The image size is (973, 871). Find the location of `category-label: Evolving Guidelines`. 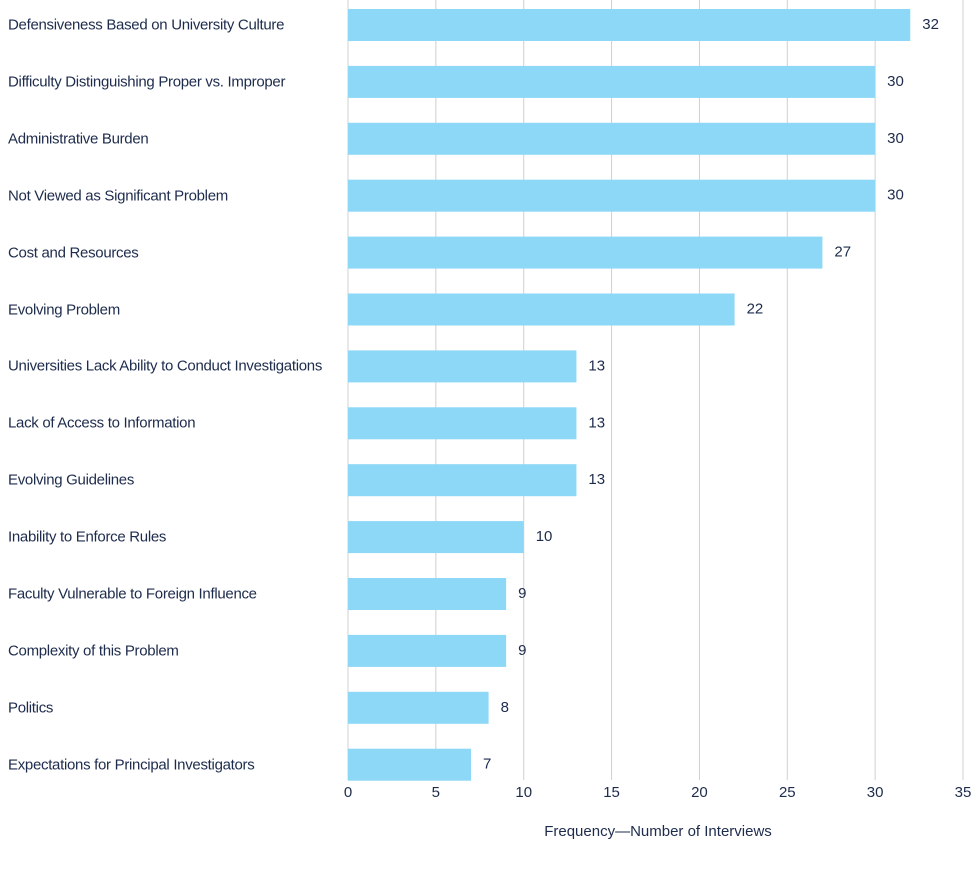

category-label: Evolving Guidelines is located at coordinates (71, 480).